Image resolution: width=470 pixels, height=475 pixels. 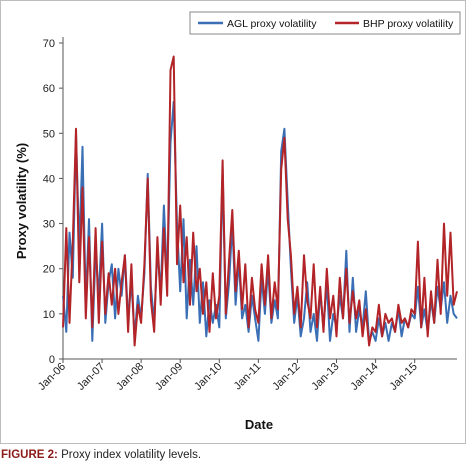 I want to click on legend-label-agl: AGL proxy volatility, so click(x=272, y=24).